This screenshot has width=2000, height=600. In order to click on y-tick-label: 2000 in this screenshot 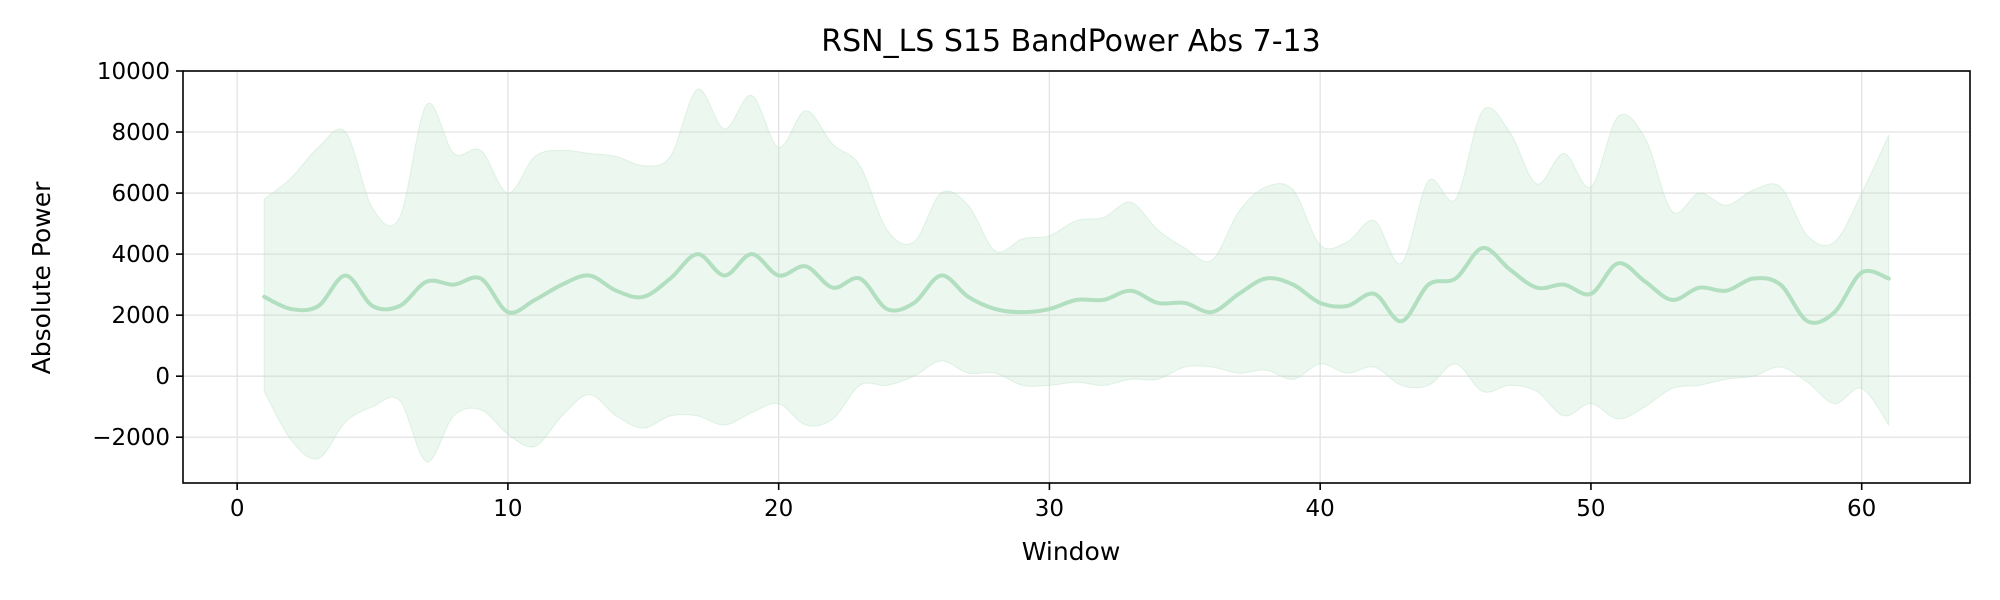, I will do `click(140, 316)`.